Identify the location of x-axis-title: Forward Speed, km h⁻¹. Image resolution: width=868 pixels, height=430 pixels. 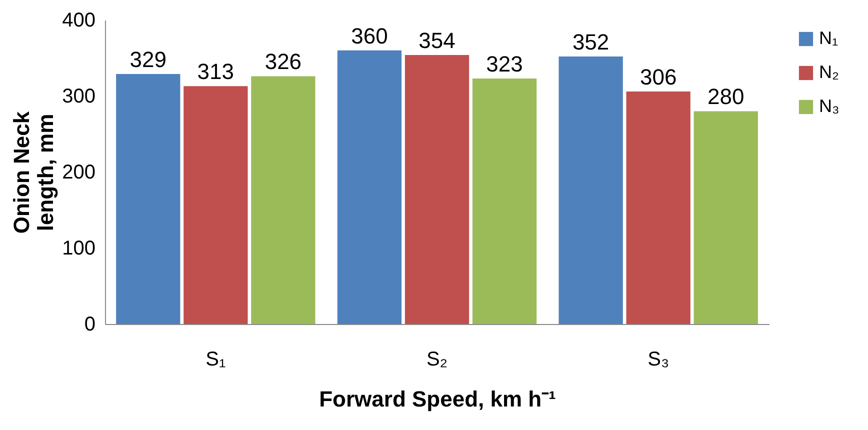
(437, 399).